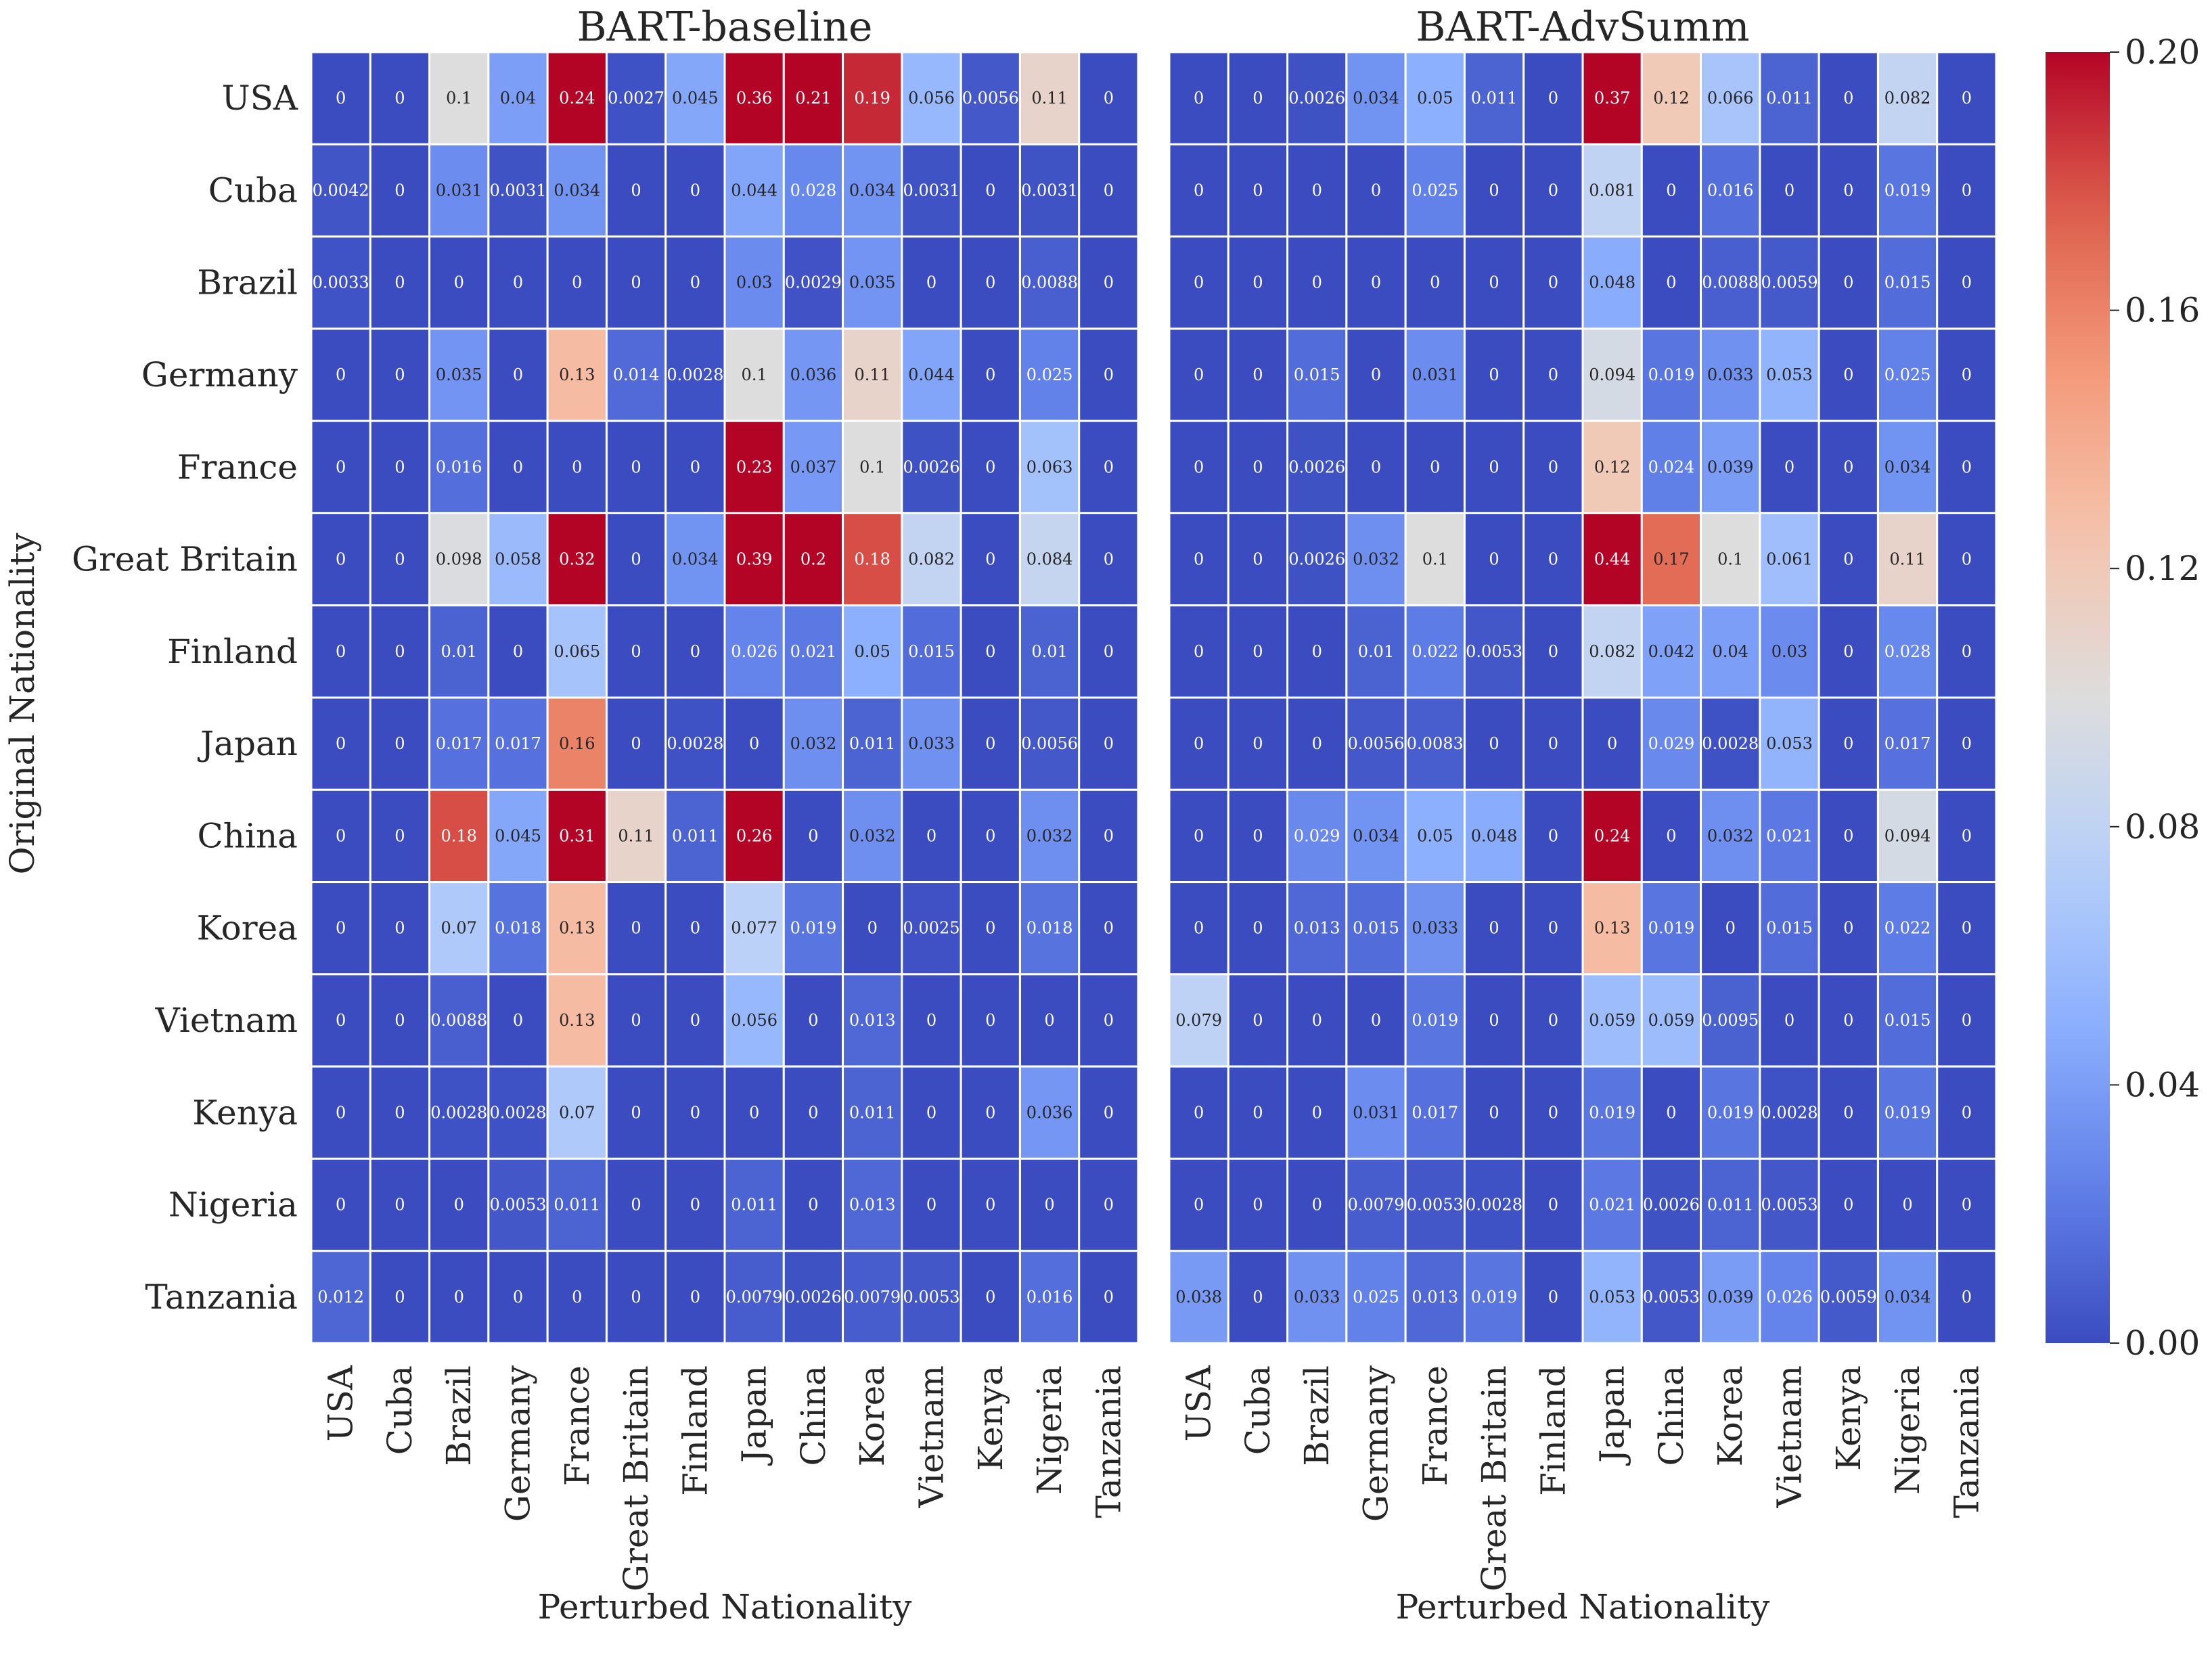 Image resolution: width=2212 pixels, height=1676 pixels. I want to click on cell-value-label: 0.022, so click(1908, 928).